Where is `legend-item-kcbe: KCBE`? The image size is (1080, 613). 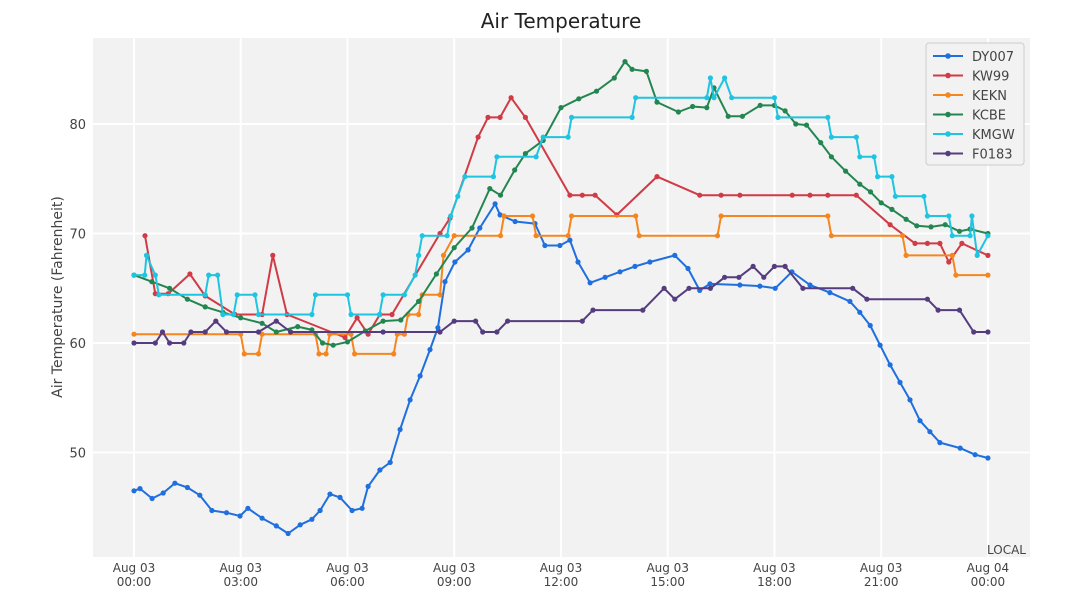 legend-item-kcbe: KCBE is located at coordinates (969, 116).